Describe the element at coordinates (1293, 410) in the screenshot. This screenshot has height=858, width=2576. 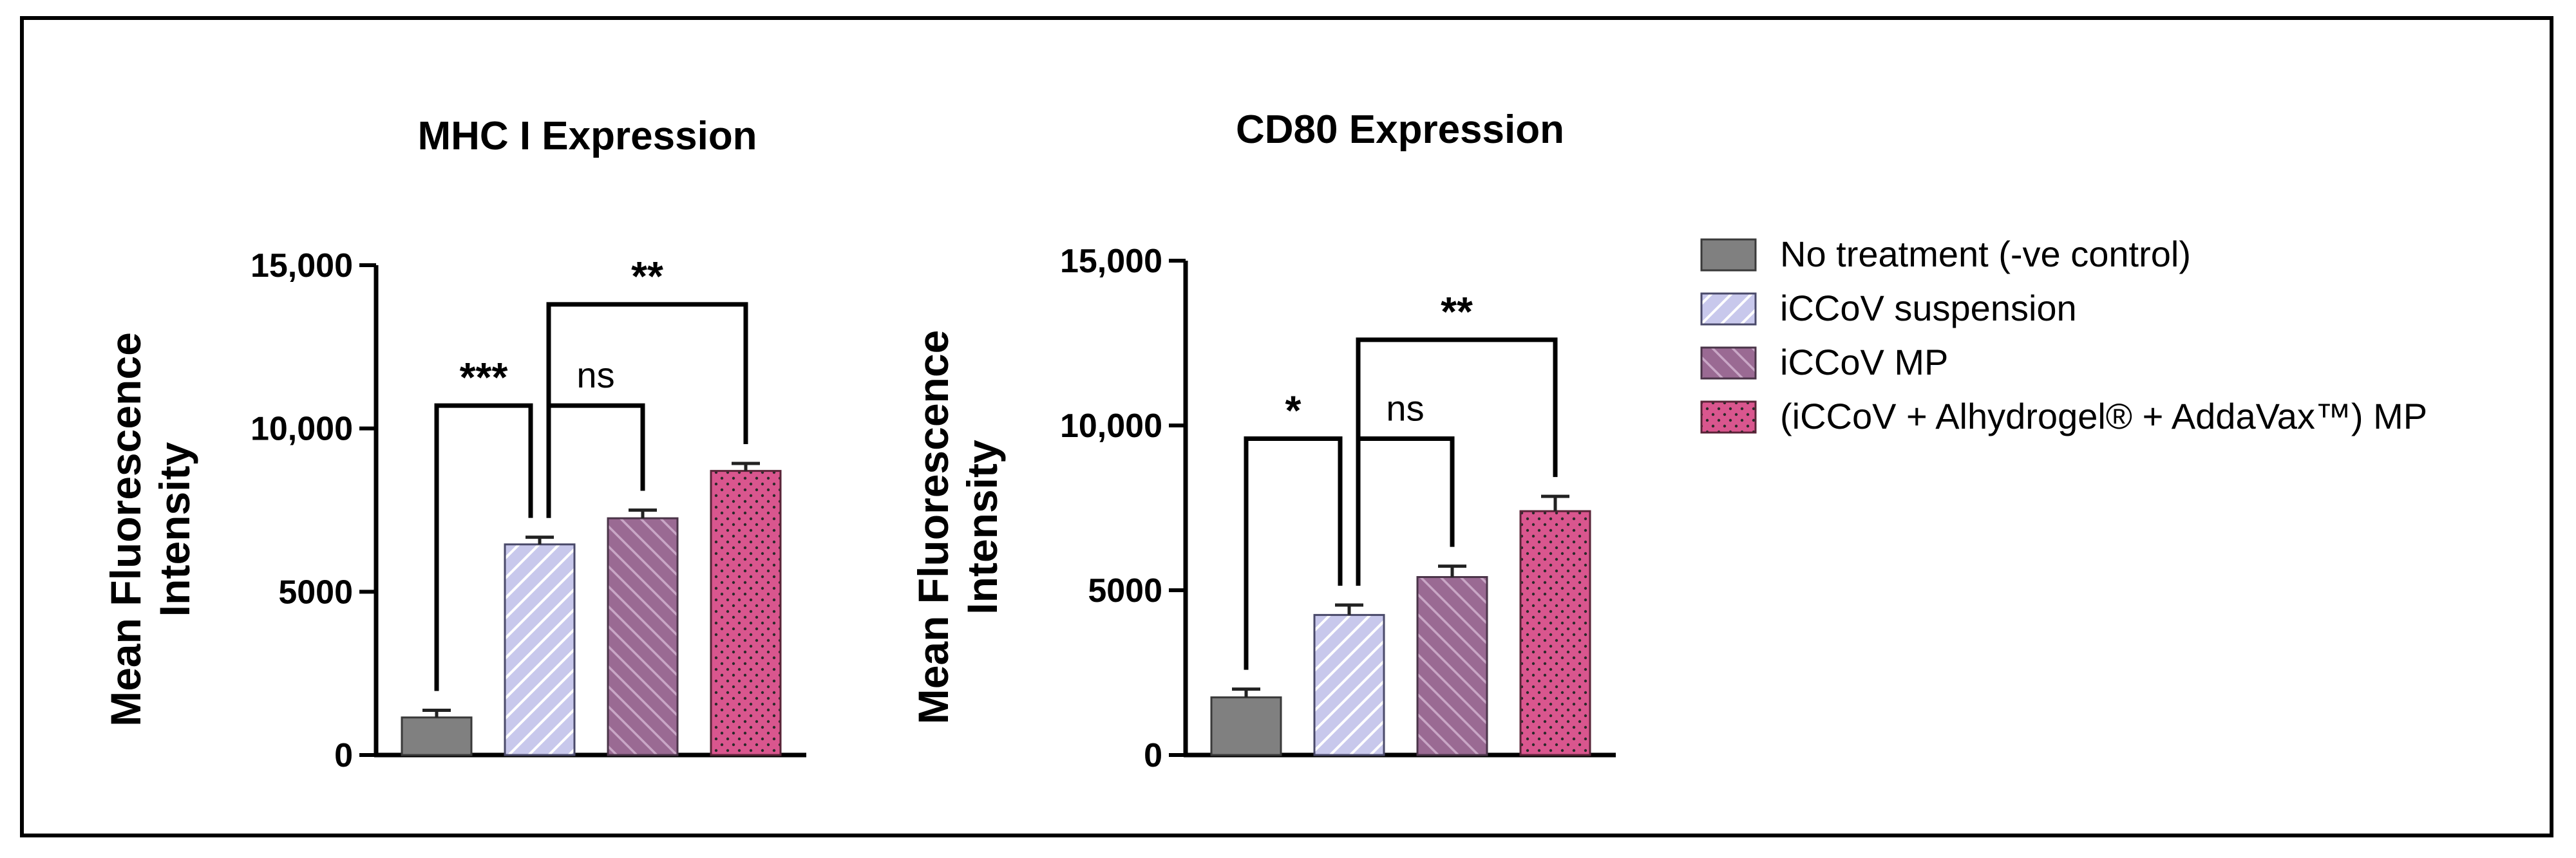
I see `cd80-sig-label-0: *` at that location.